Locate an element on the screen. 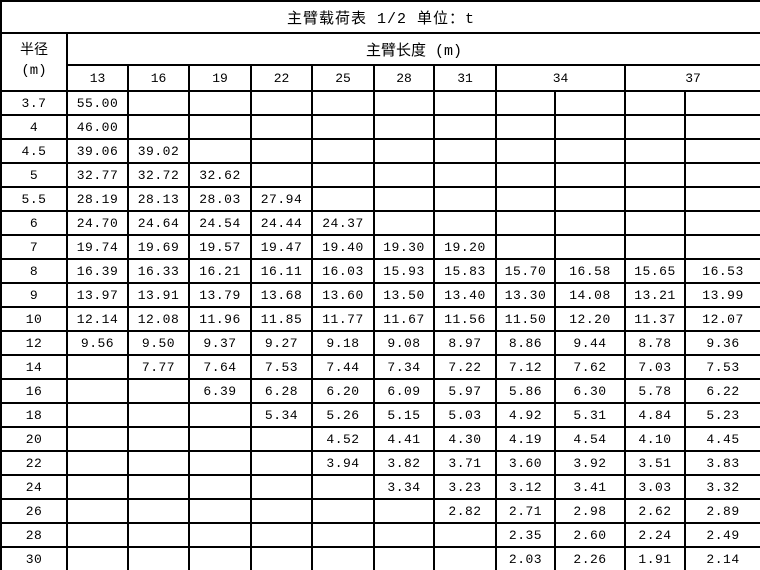 Image resolution: width=760 pixels, height=570 pixels. load-value-cell: 16.33 is located at coordinates (158, 271).